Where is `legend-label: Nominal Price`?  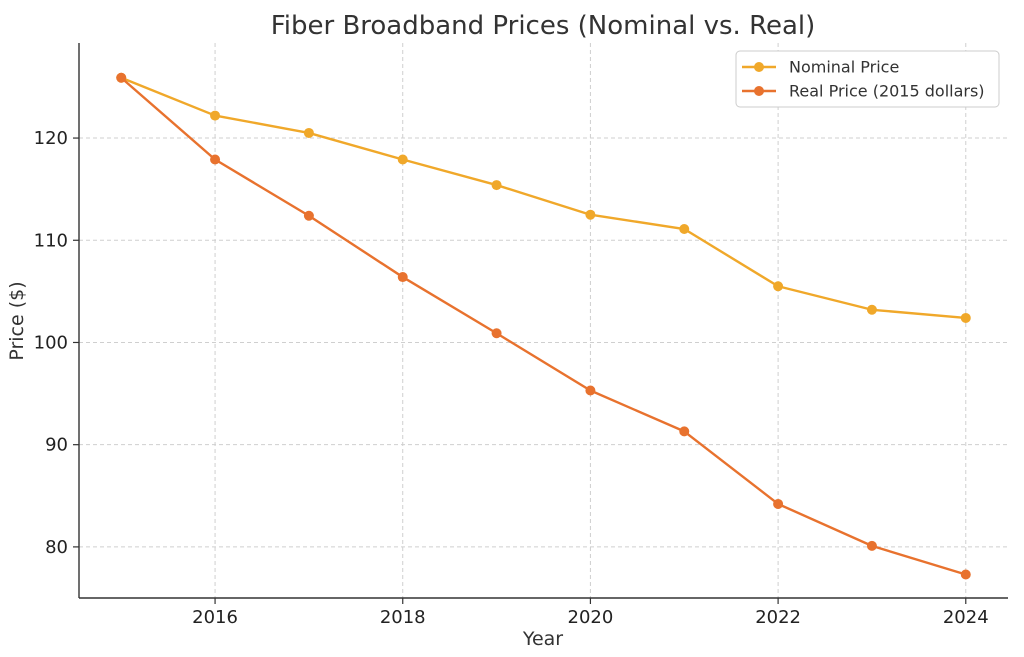
legend-label: Nominal Price is located at coordinates (844, 67).